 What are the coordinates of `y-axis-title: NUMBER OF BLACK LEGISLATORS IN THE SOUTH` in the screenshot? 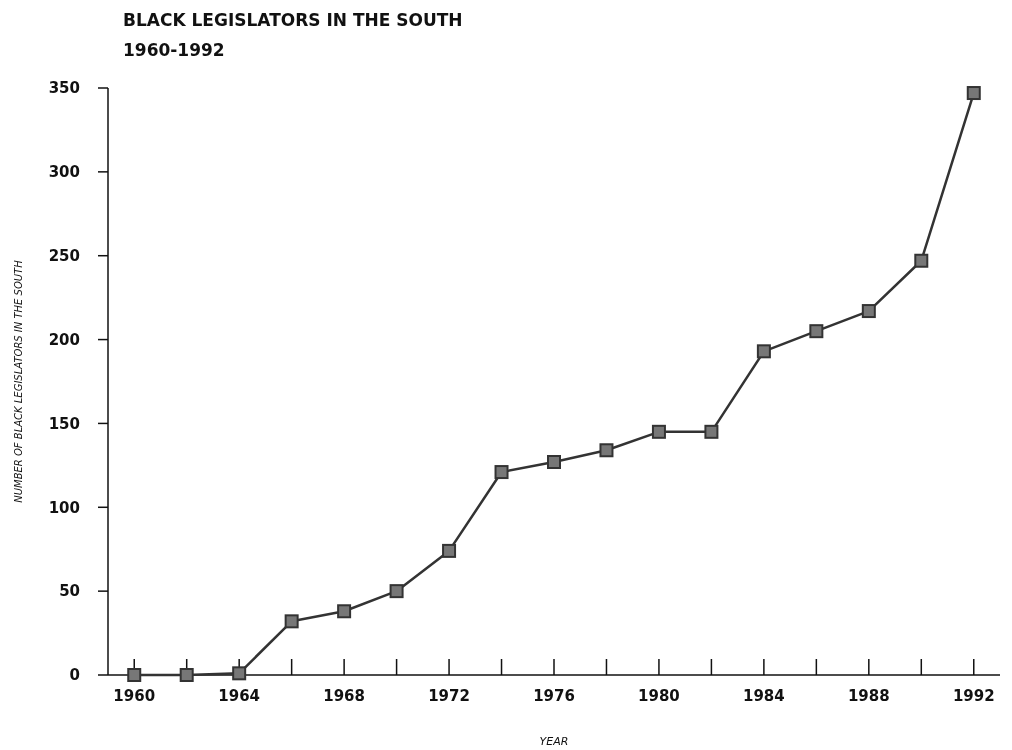 It's located at (18, 381).